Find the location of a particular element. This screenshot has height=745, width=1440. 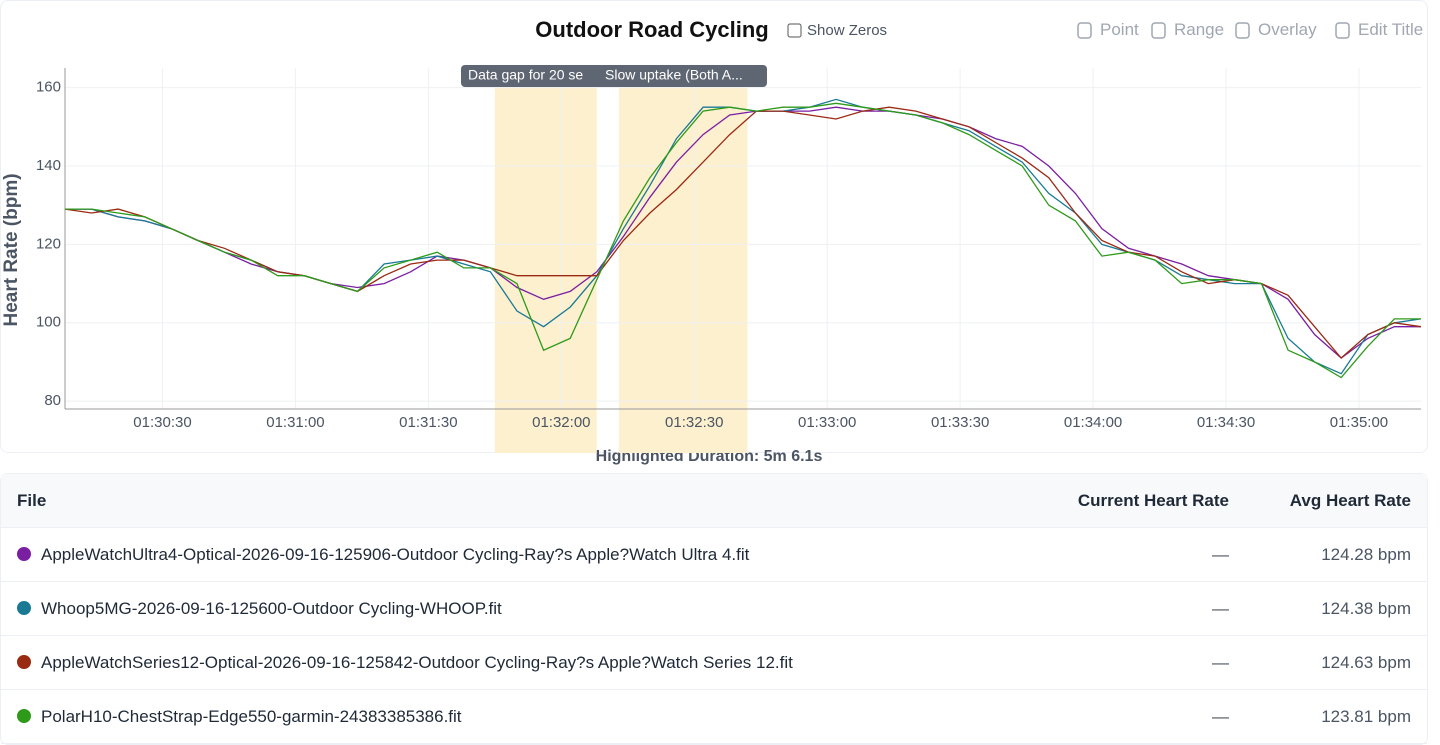

x-tick-label: 01:35:00 is located at coordinates (1359, 422).